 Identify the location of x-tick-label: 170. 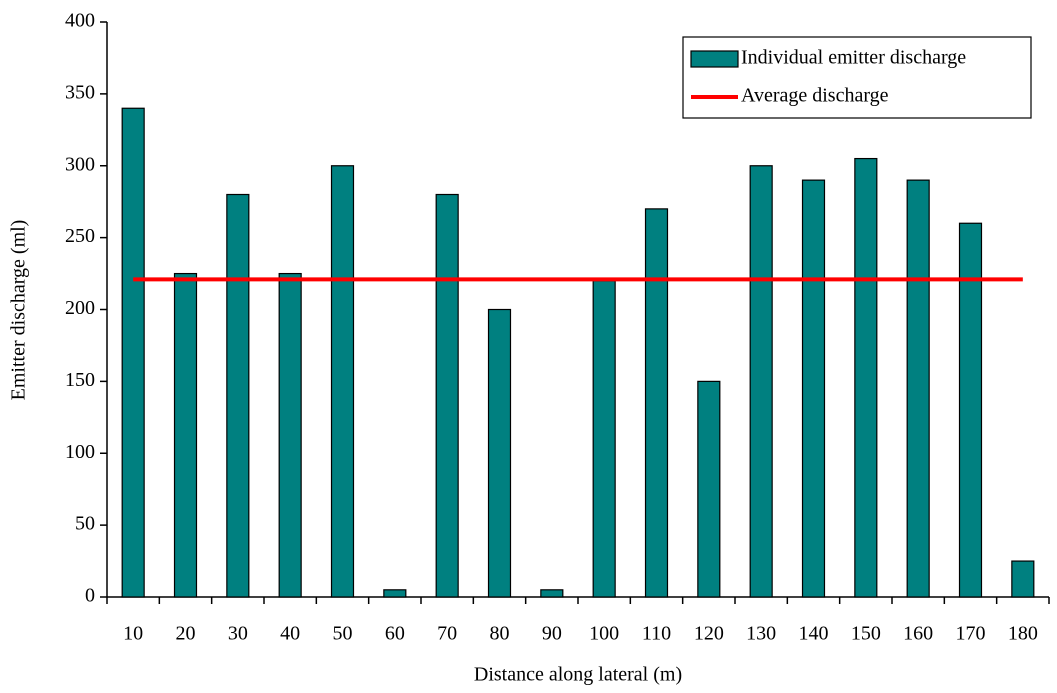
(971, 634).